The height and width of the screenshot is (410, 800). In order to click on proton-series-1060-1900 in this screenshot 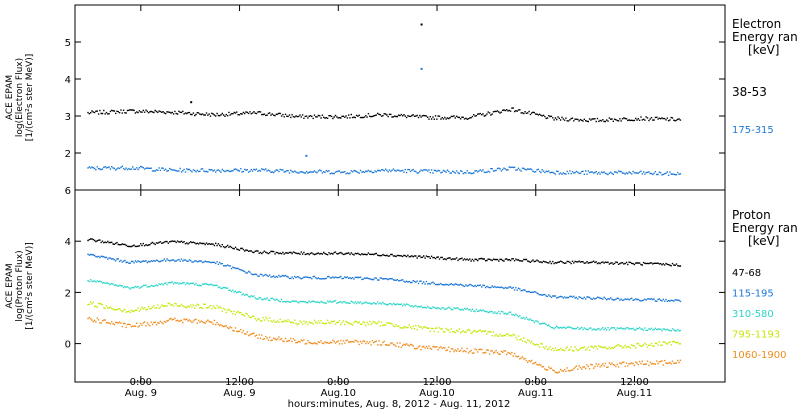, I will do `click(384, 345)`.